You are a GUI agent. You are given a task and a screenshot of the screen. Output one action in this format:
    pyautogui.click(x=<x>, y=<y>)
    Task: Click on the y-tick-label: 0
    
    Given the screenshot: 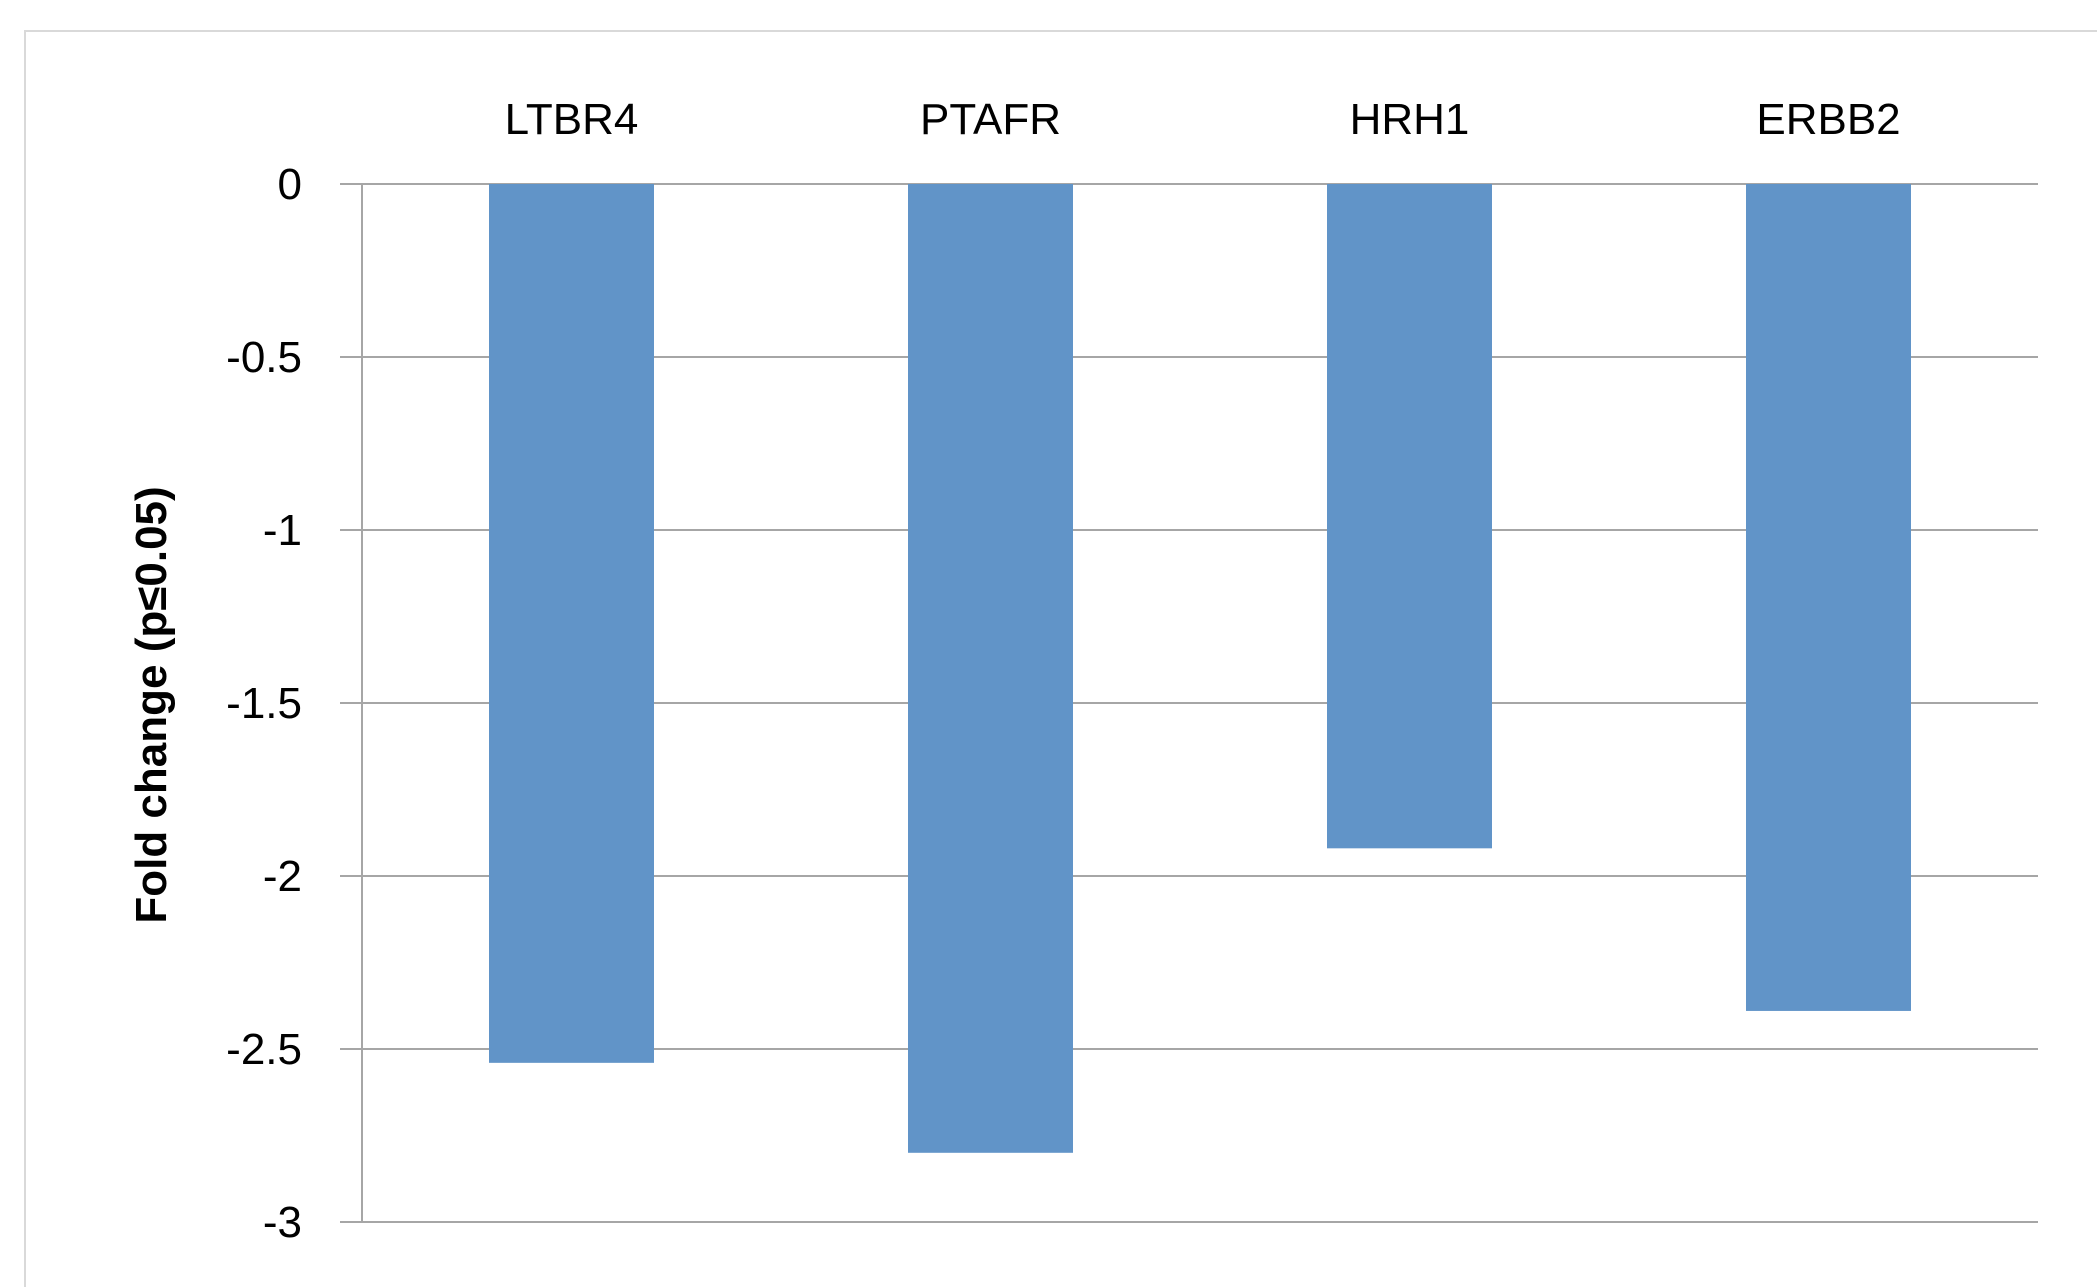 What is the action you would take?
    pyautogui.click(x=290, y=184)
    